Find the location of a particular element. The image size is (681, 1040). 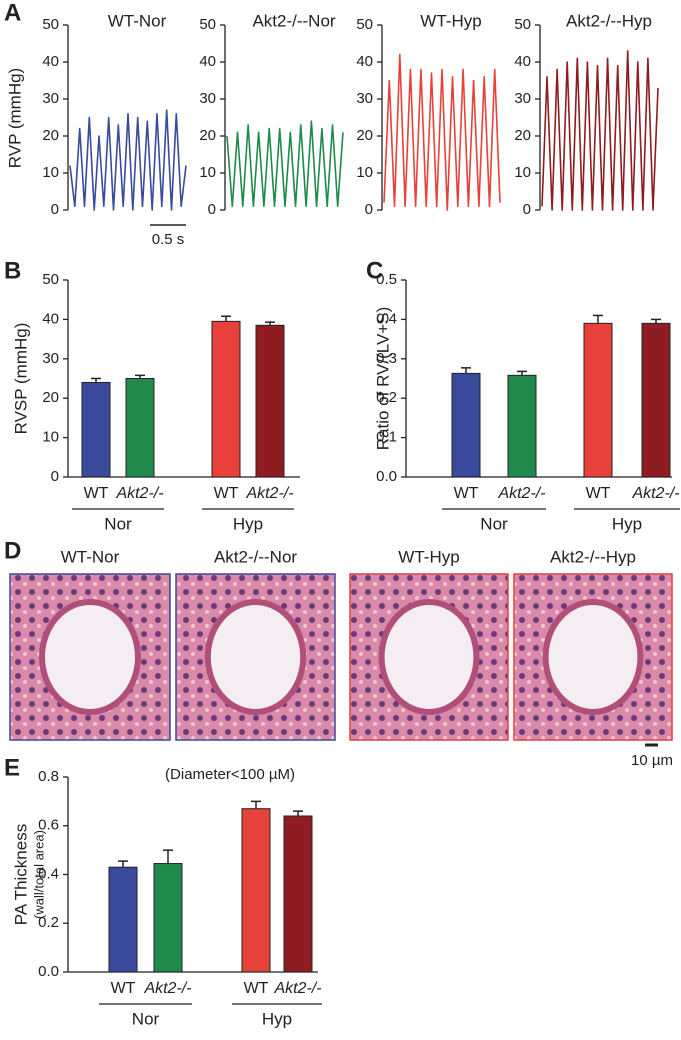

y-axis-sublabel: (wall/total area) is located at coordinates (38, 874).